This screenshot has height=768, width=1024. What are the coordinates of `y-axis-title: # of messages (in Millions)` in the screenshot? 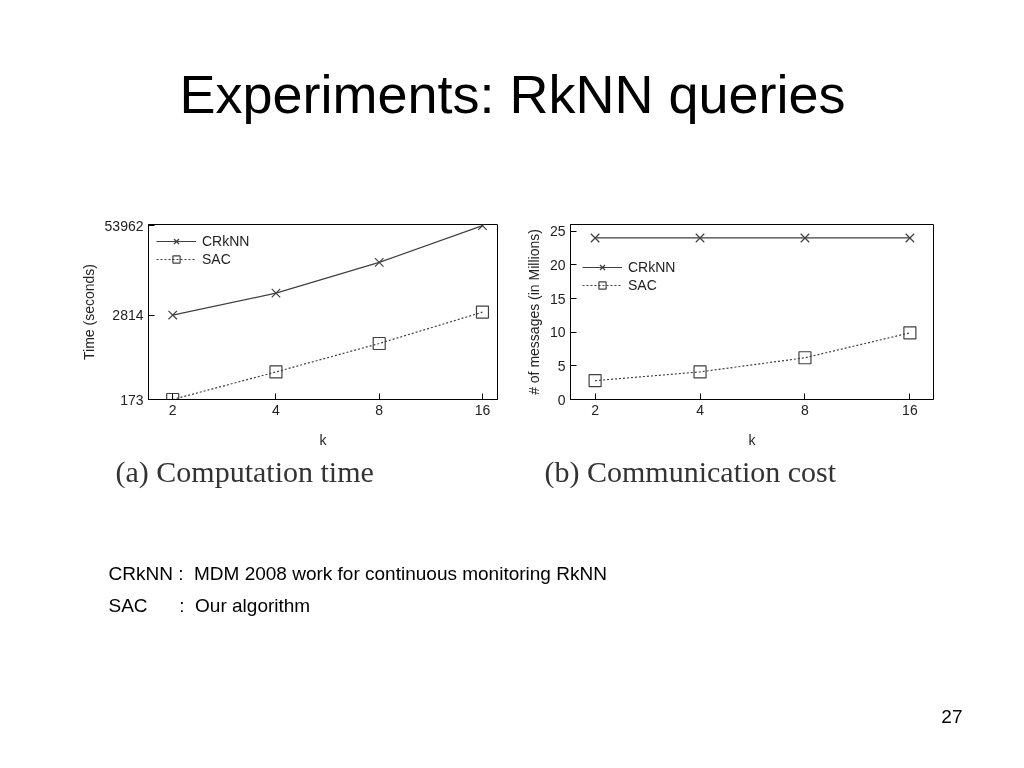 It's located at (533, 312).